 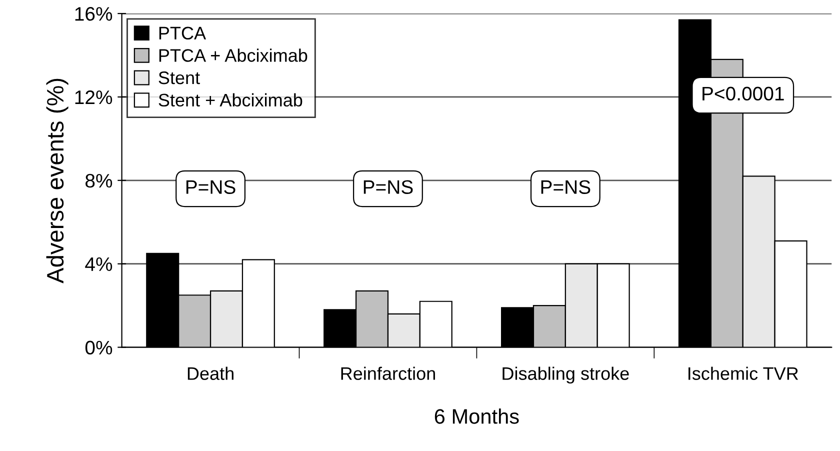 What do you see at coordinates (211, 373) in the screenshot?
I see `x-tick-label: Death` at bounding box center [211, 373].